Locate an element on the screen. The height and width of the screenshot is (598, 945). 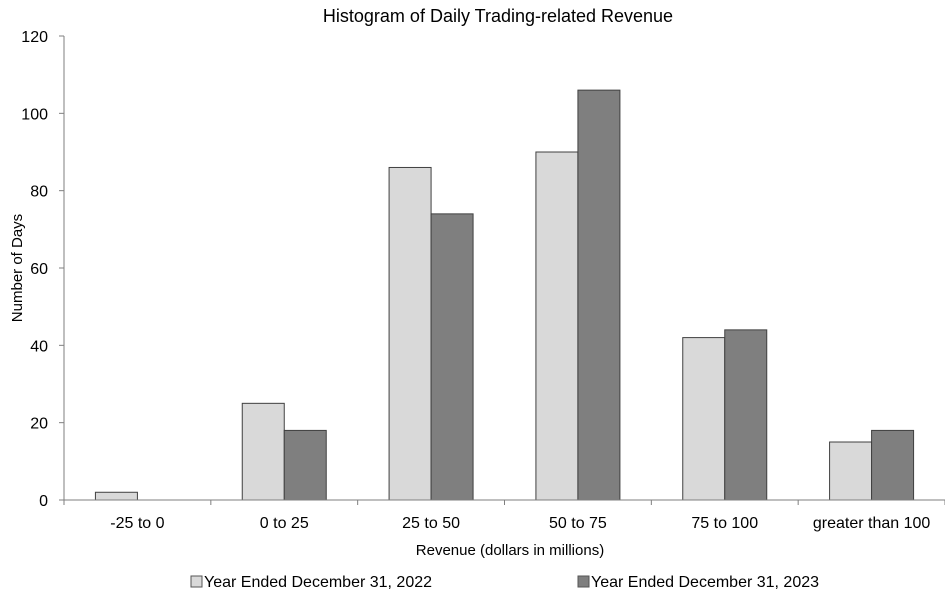
y-tick-label: 120 is located at coordinates (34, 37).